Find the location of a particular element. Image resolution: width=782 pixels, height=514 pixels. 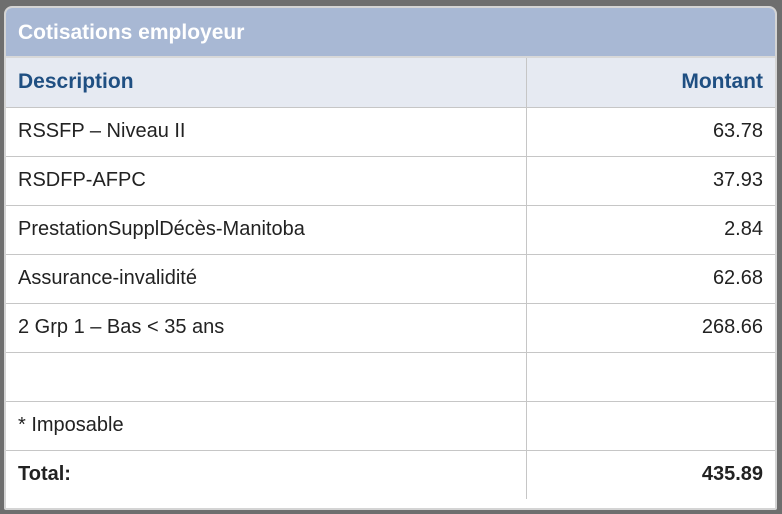

column-header-description: Description is located at coordinates (266, 83).